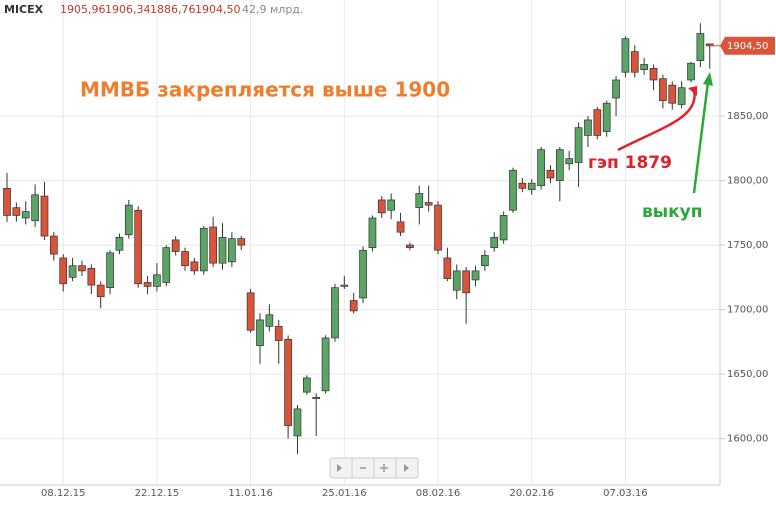  I want to click on annotation-buyback: выкуп, so click(672, 212).